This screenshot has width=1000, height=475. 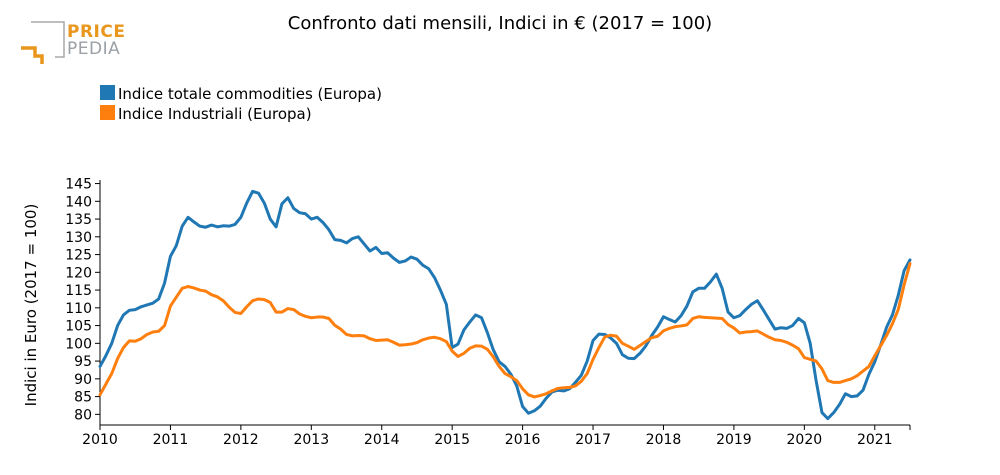 I want to click on y-axis-label: Indici in Euro (2017 = 100), so click(x=31, y=305).